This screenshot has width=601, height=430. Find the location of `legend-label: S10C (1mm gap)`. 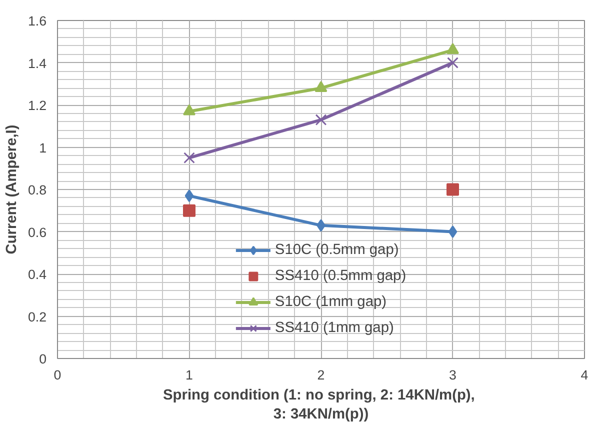

legend-label: S10C (1mm gap) is located at coordinates (330, 302).